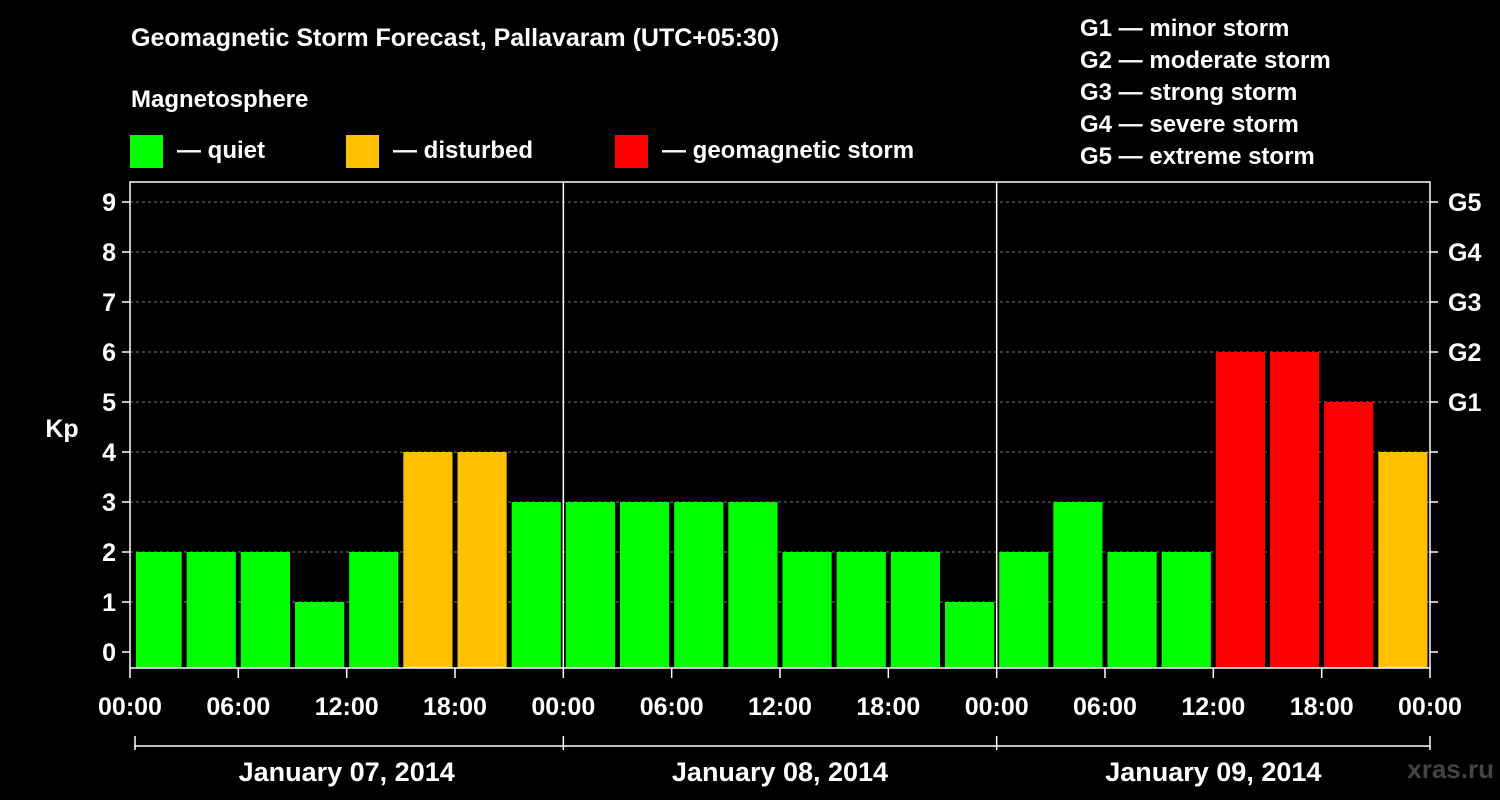 The image size is (1500, 800). Describe the element at coordinates (347, 772) in the screenshot. I see `day-label-0: January 07, 2014` at that location.